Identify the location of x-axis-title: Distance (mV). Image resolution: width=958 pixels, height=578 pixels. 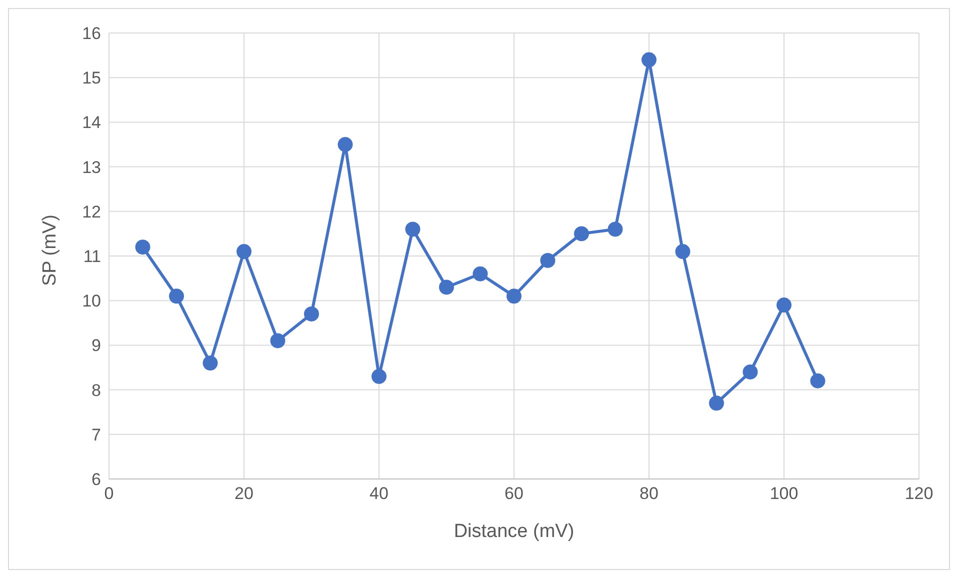
(514, 531).